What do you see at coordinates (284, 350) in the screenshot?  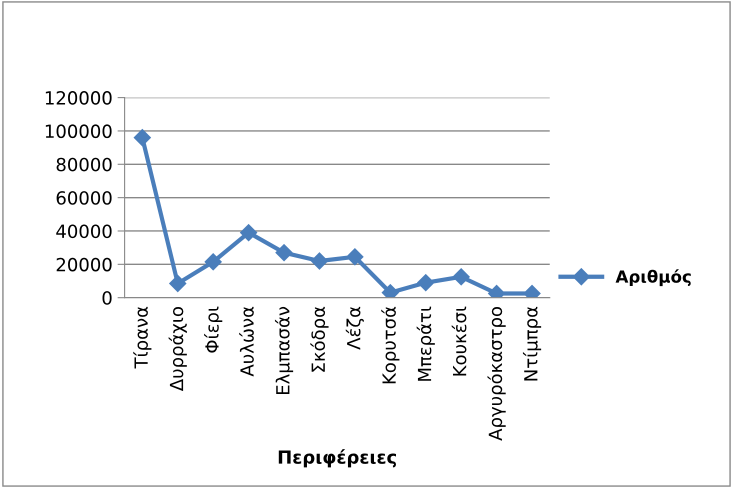 I see `x-tick-label: Ελμπασάν` at bounding box center [284, 350].